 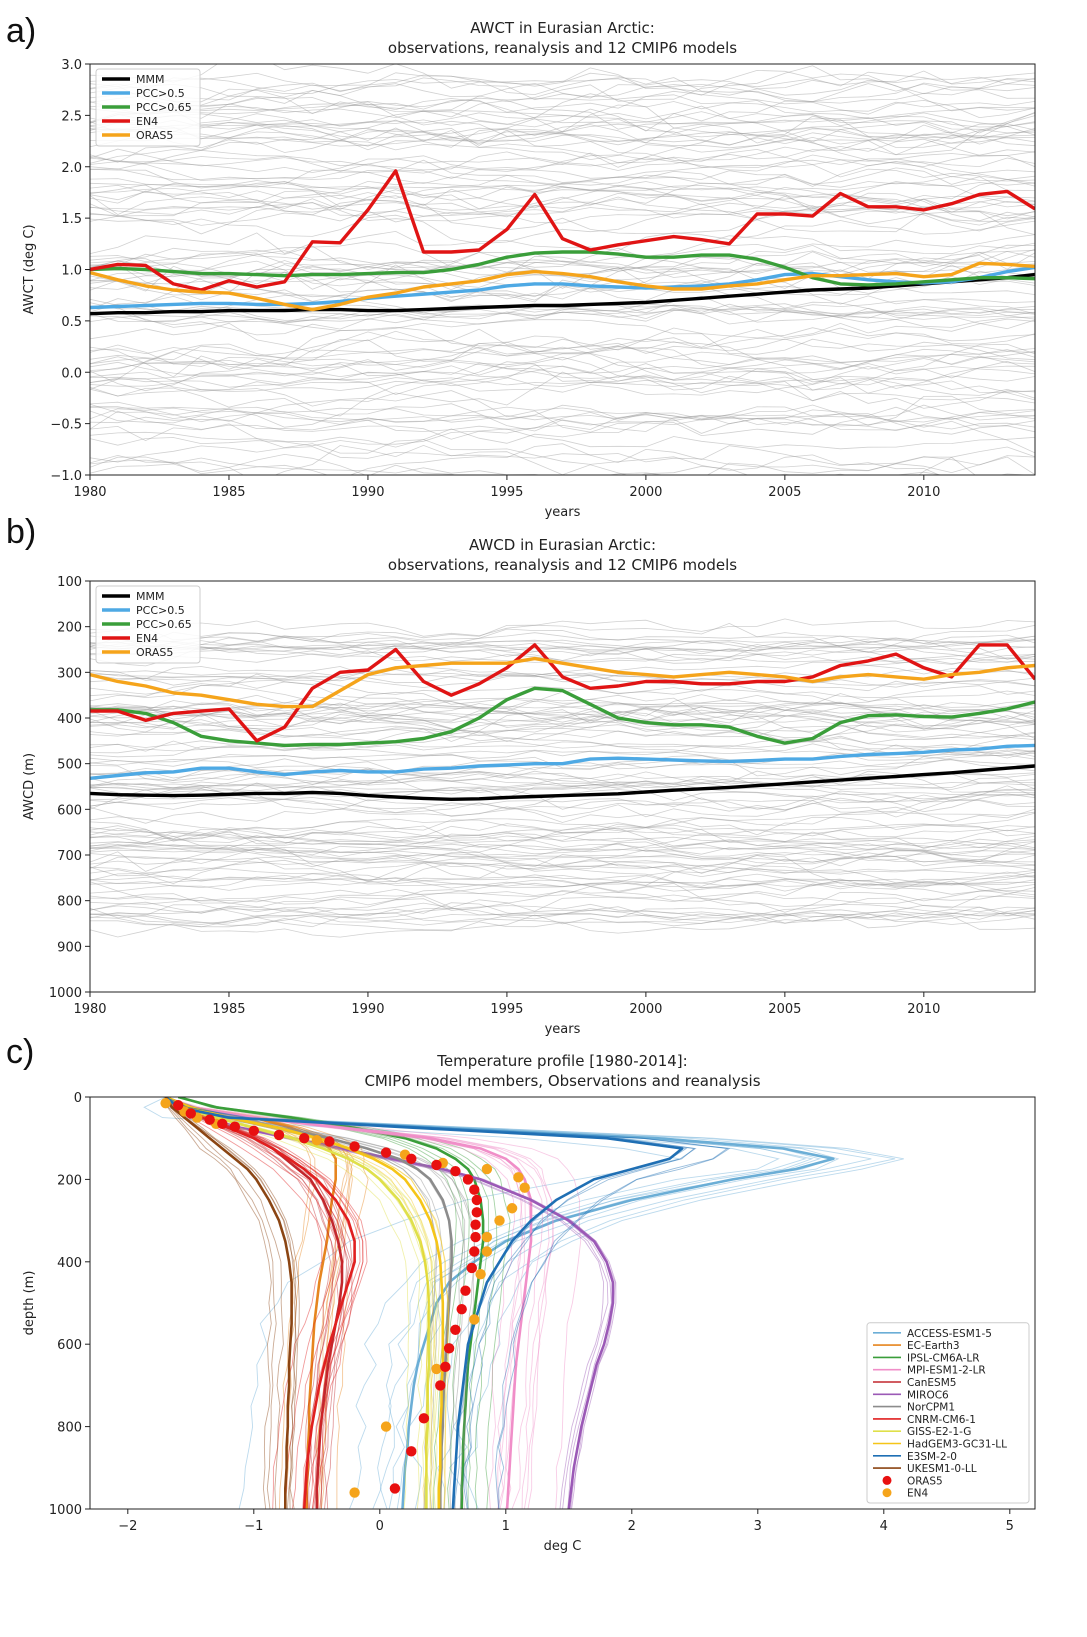 I want to click on y-tick-label: 200, so click(x=69, y=628).